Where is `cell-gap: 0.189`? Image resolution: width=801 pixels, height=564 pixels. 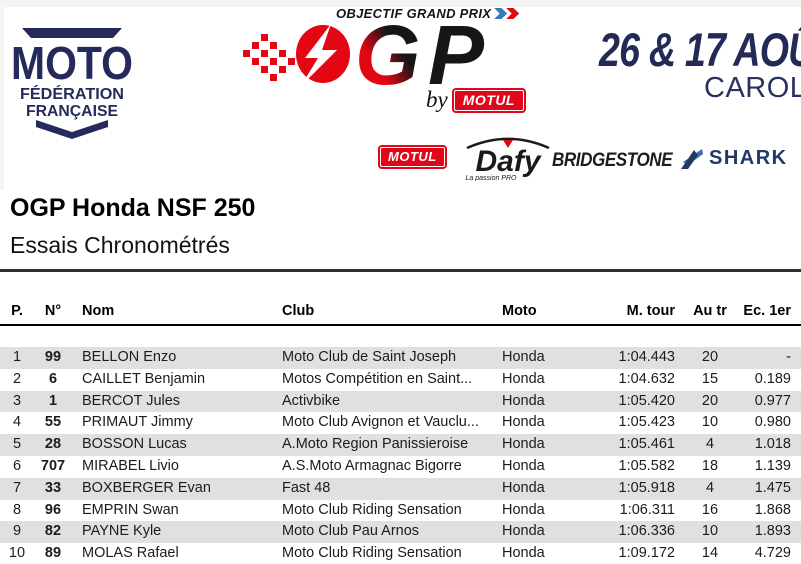 cell-gap: 0.189 is located at coordinates (772, 378).